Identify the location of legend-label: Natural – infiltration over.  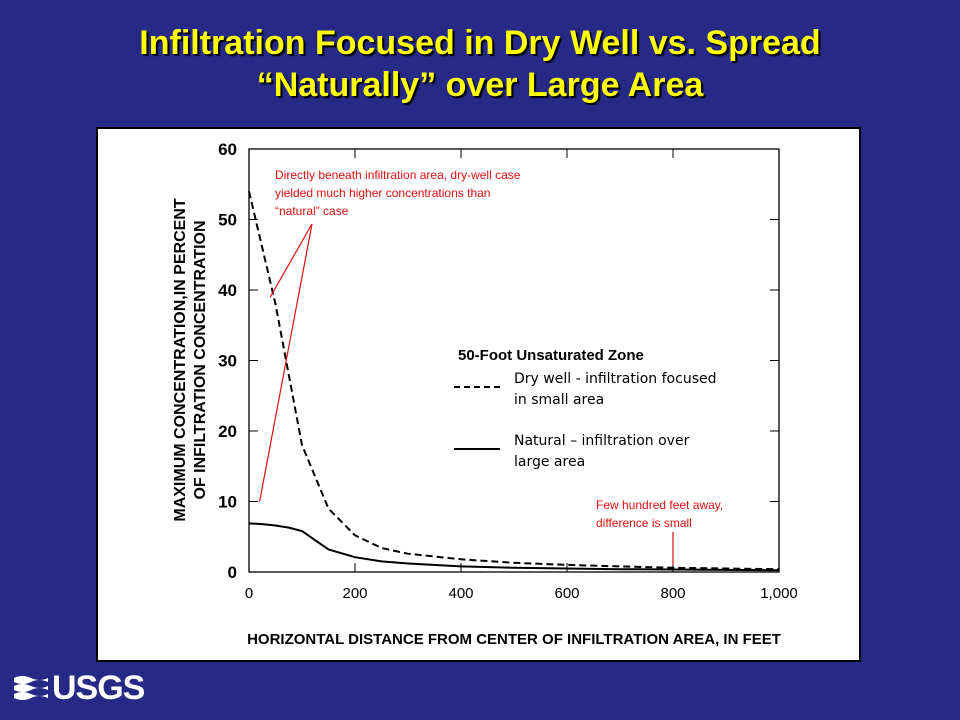
(602, 441).